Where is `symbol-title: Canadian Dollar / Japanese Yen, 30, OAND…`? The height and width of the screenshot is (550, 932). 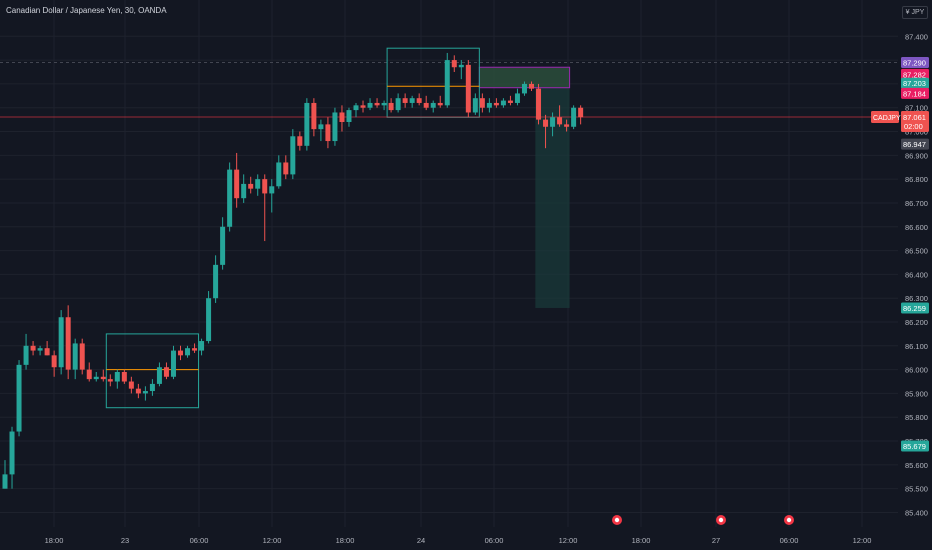
symbol-title: Canadian Dollar / Japanese Yen, 30, OAND… is located at coordinates (86, 10).